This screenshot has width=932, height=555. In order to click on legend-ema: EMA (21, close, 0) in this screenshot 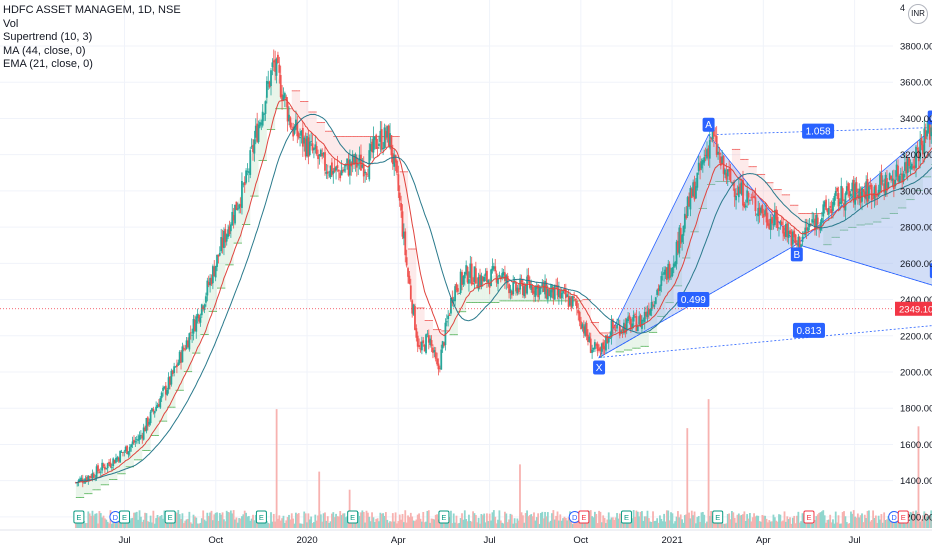, I will do `click(92, 65)`.